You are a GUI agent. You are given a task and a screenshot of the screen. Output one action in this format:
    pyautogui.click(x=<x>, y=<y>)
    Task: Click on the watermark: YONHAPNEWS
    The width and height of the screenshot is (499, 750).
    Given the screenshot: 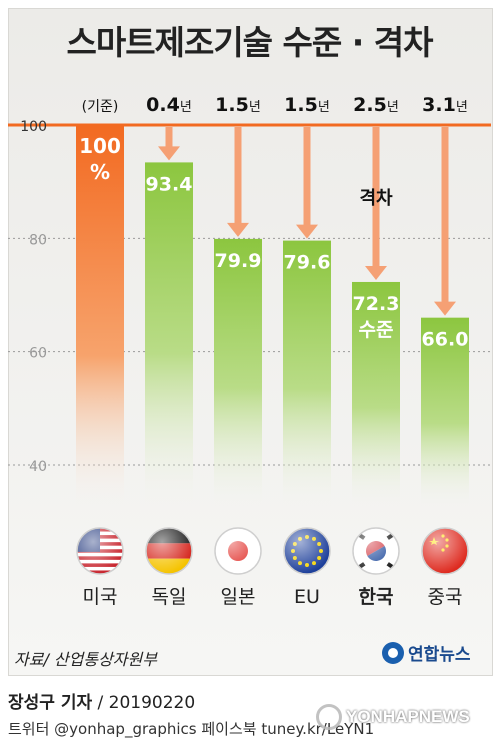 What is the action you would take?
    pyautogui.click(x=393, y=717)
    